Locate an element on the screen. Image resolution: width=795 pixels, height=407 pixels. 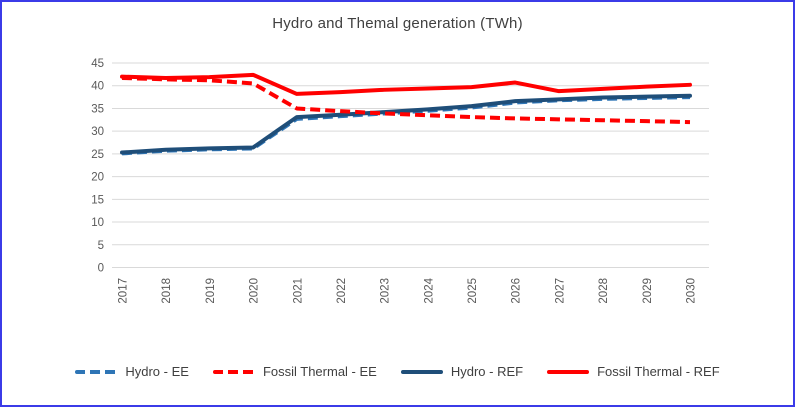
legend-label-fossil-thermal-ref: Fossil Thermal - REF is located at coordinates (658, 371).